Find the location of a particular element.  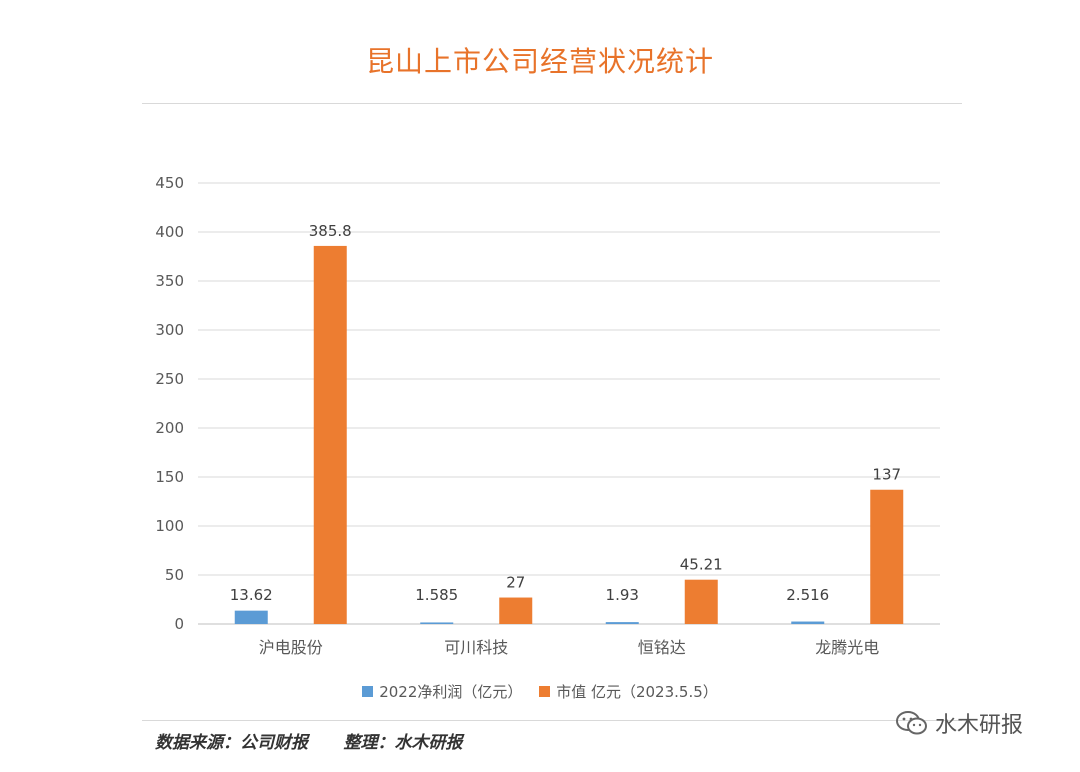

category-label: 龙腾光电 is located at coordinates (847, 647).